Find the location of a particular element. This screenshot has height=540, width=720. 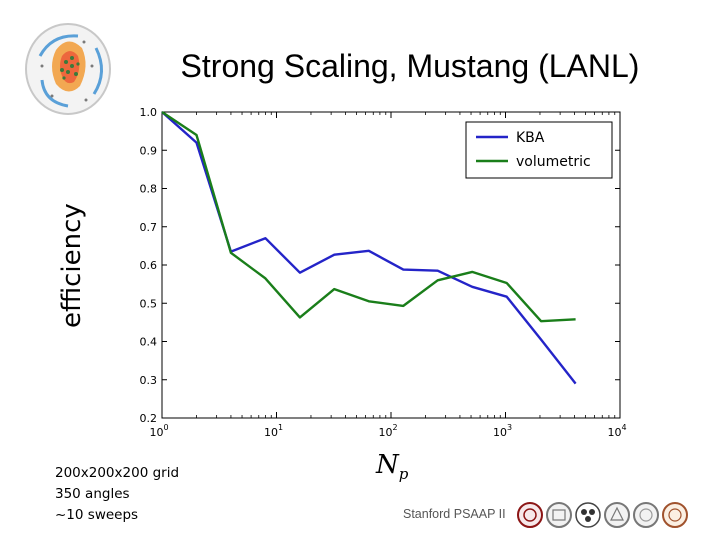

x-tick-exponent: 3 is located at coordinates (509, 427).